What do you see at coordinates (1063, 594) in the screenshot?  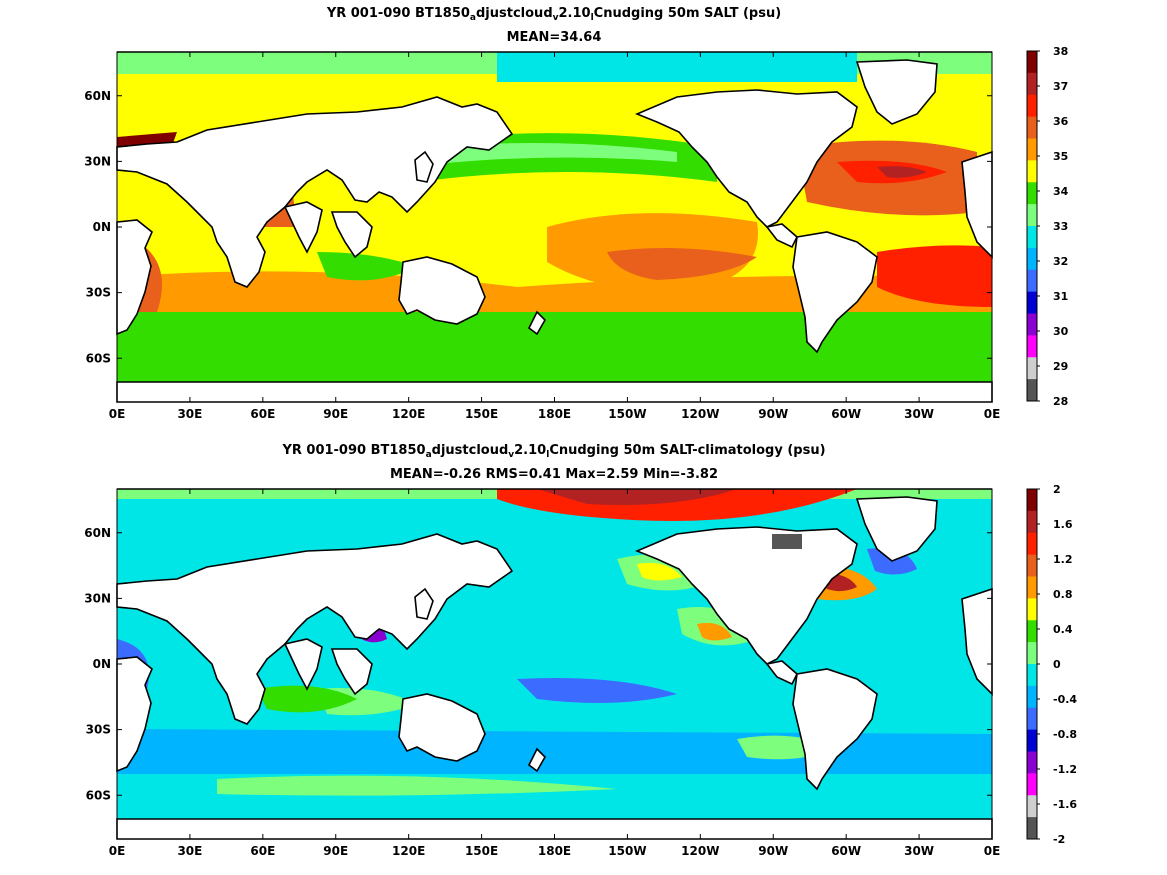 I see `colorbar-label: 0.8` at bounding box center [1063, 594].